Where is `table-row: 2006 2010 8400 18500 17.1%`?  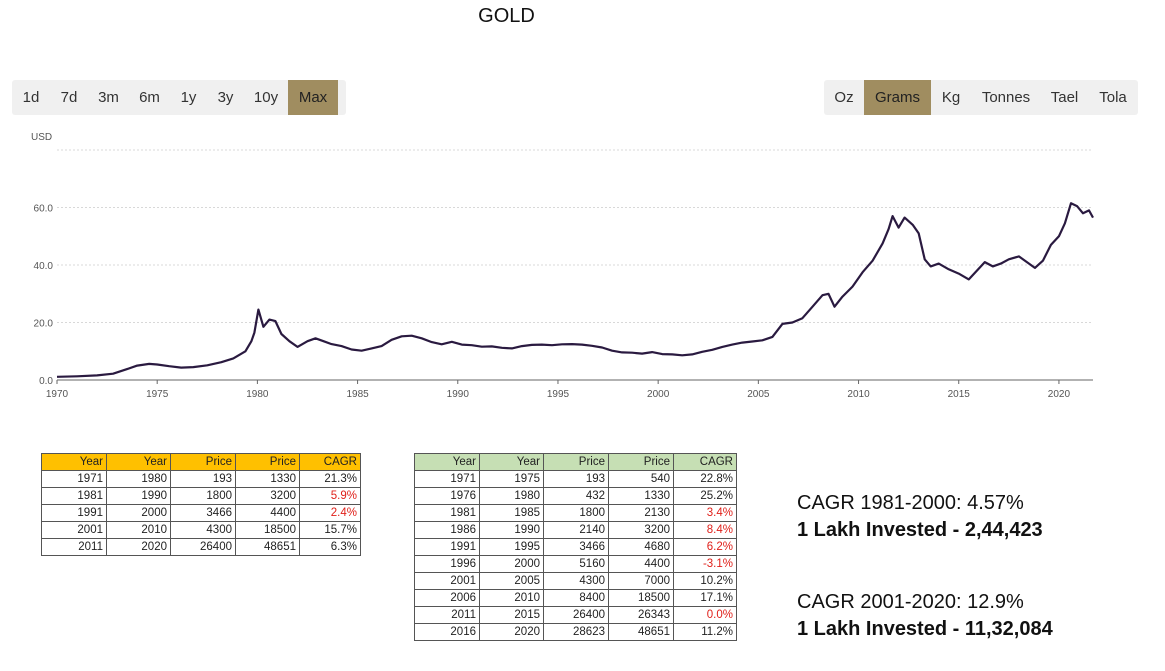 table-row: 2006 2010 8400 18500 17.1% is located at coordinates (575, 598).